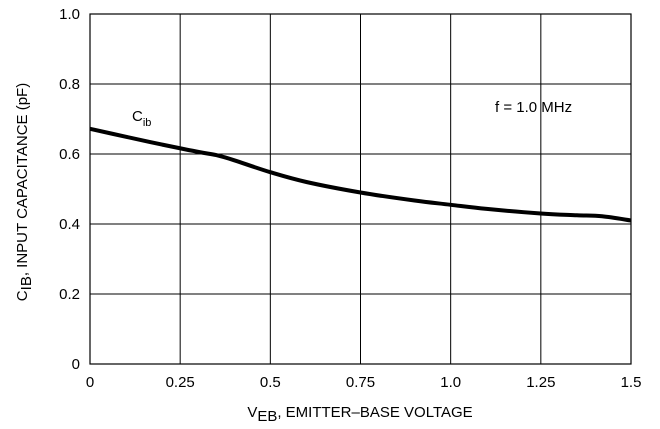 The width and height of the screenshot is (660, 429). Describe the element at coordinates (90, 382) in the screenshot. I see `x-tick-label: 0` at that location.